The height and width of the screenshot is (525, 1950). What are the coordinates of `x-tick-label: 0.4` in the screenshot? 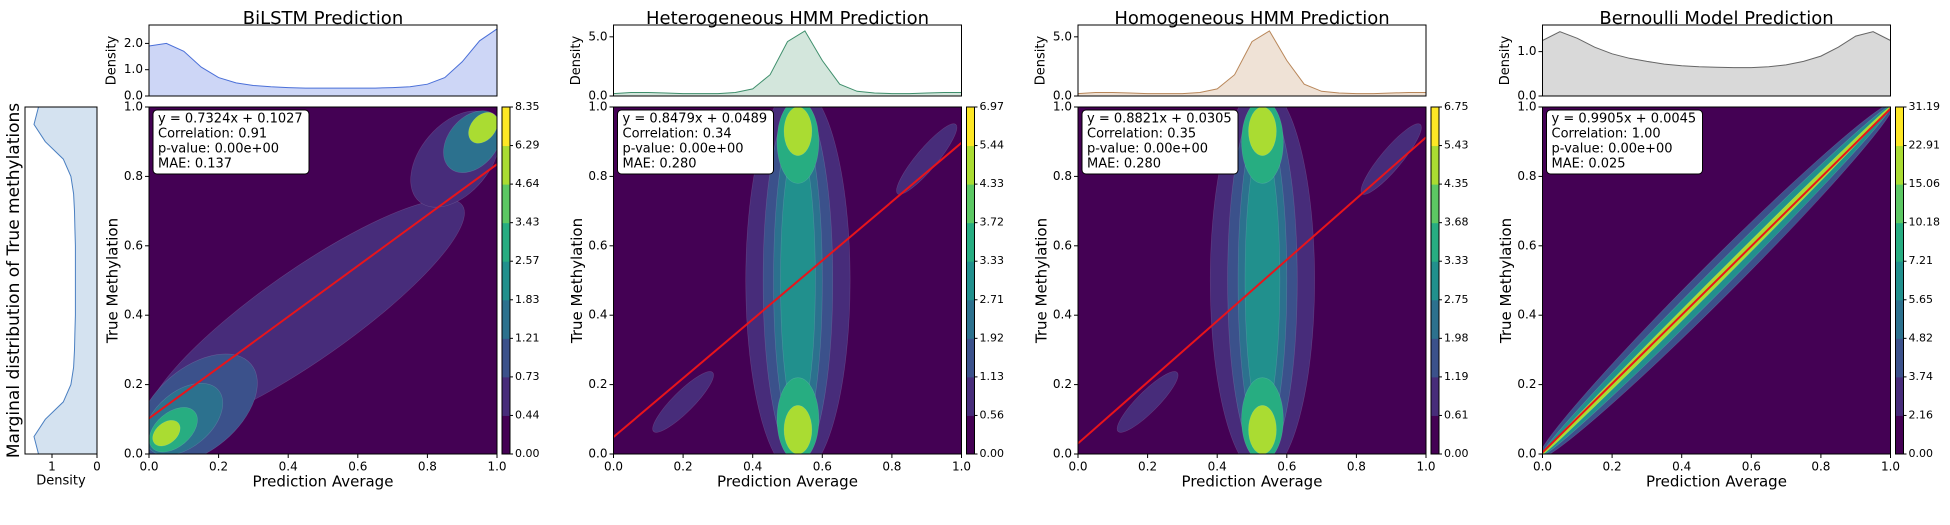 It's located at (752, 467).